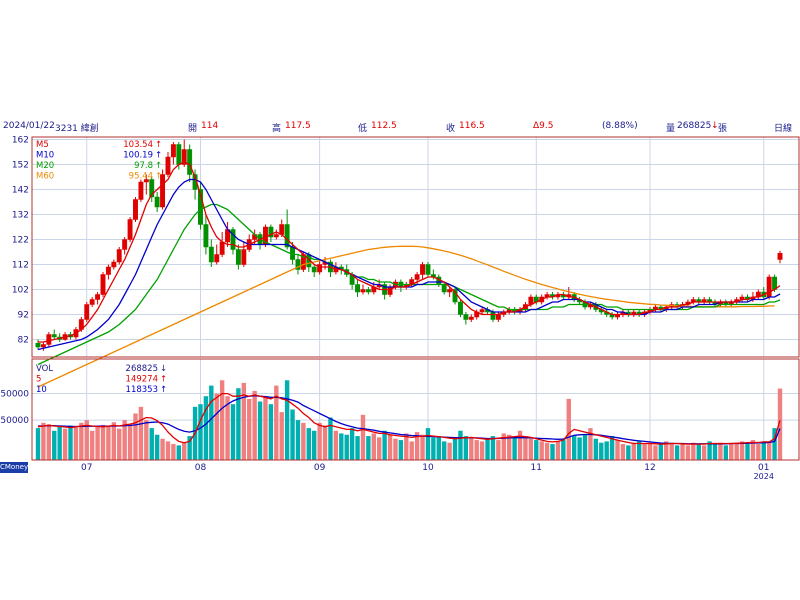  I want to click on quote-date: 2024/01/22, so click(29, 126).